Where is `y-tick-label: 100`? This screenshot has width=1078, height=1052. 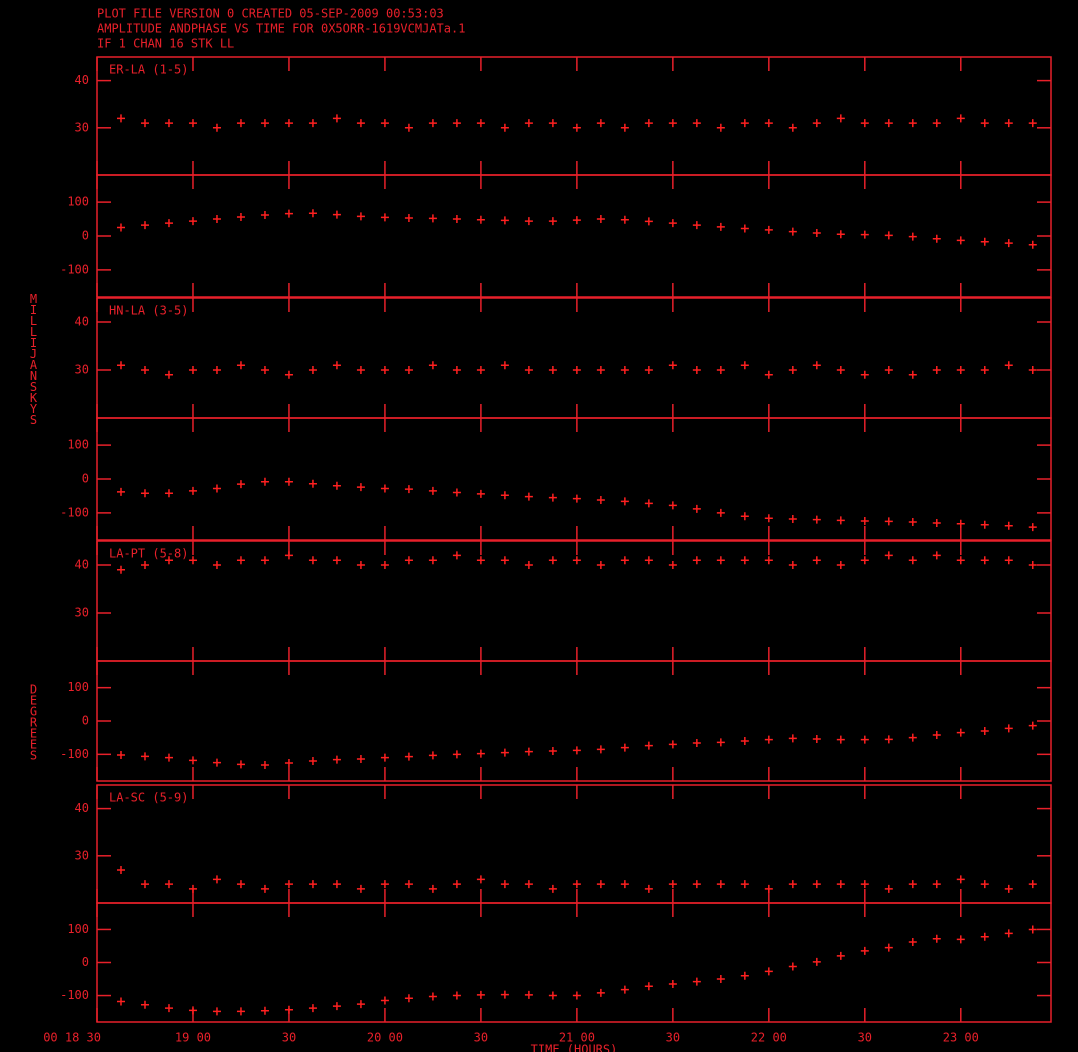 y-tick-label: 100 is located at coordinates (78, 202).